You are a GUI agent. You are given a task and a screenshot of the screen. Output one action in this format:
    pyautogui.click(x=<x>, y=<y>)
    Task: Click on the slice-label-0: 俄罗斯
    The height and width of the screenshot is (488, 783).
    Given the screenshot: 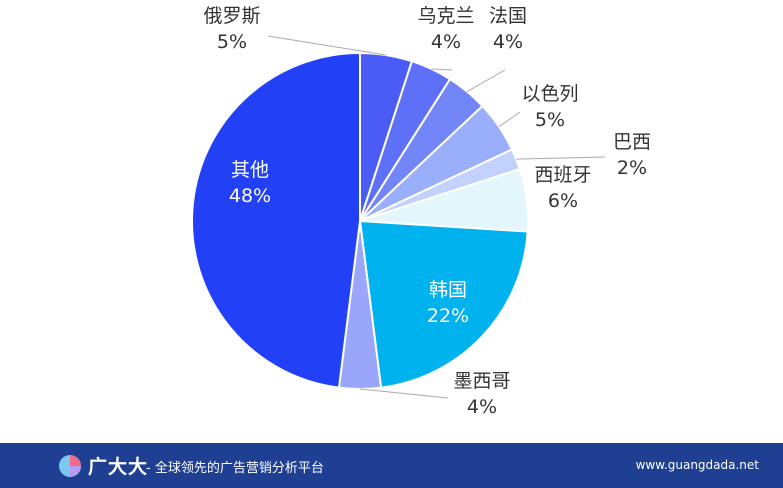 What is the action you would take?
    pyautogui.click(x=231, y=16)
    